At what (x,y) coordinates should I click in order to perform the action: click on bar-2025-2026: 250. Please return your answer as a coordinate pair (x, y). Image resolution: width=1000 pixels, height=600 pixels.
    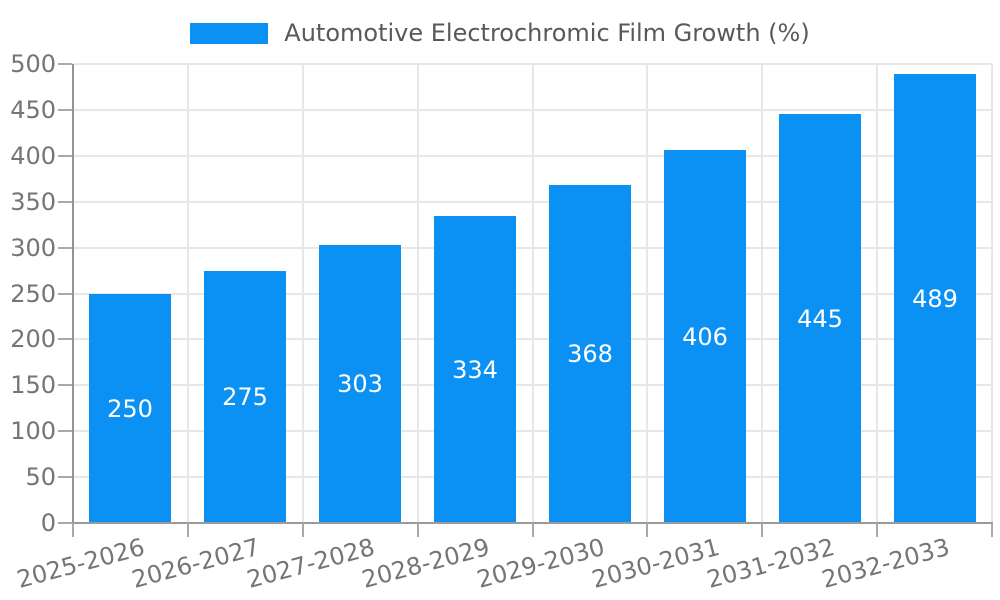
    Looking at the image, I should click on (130, 409).